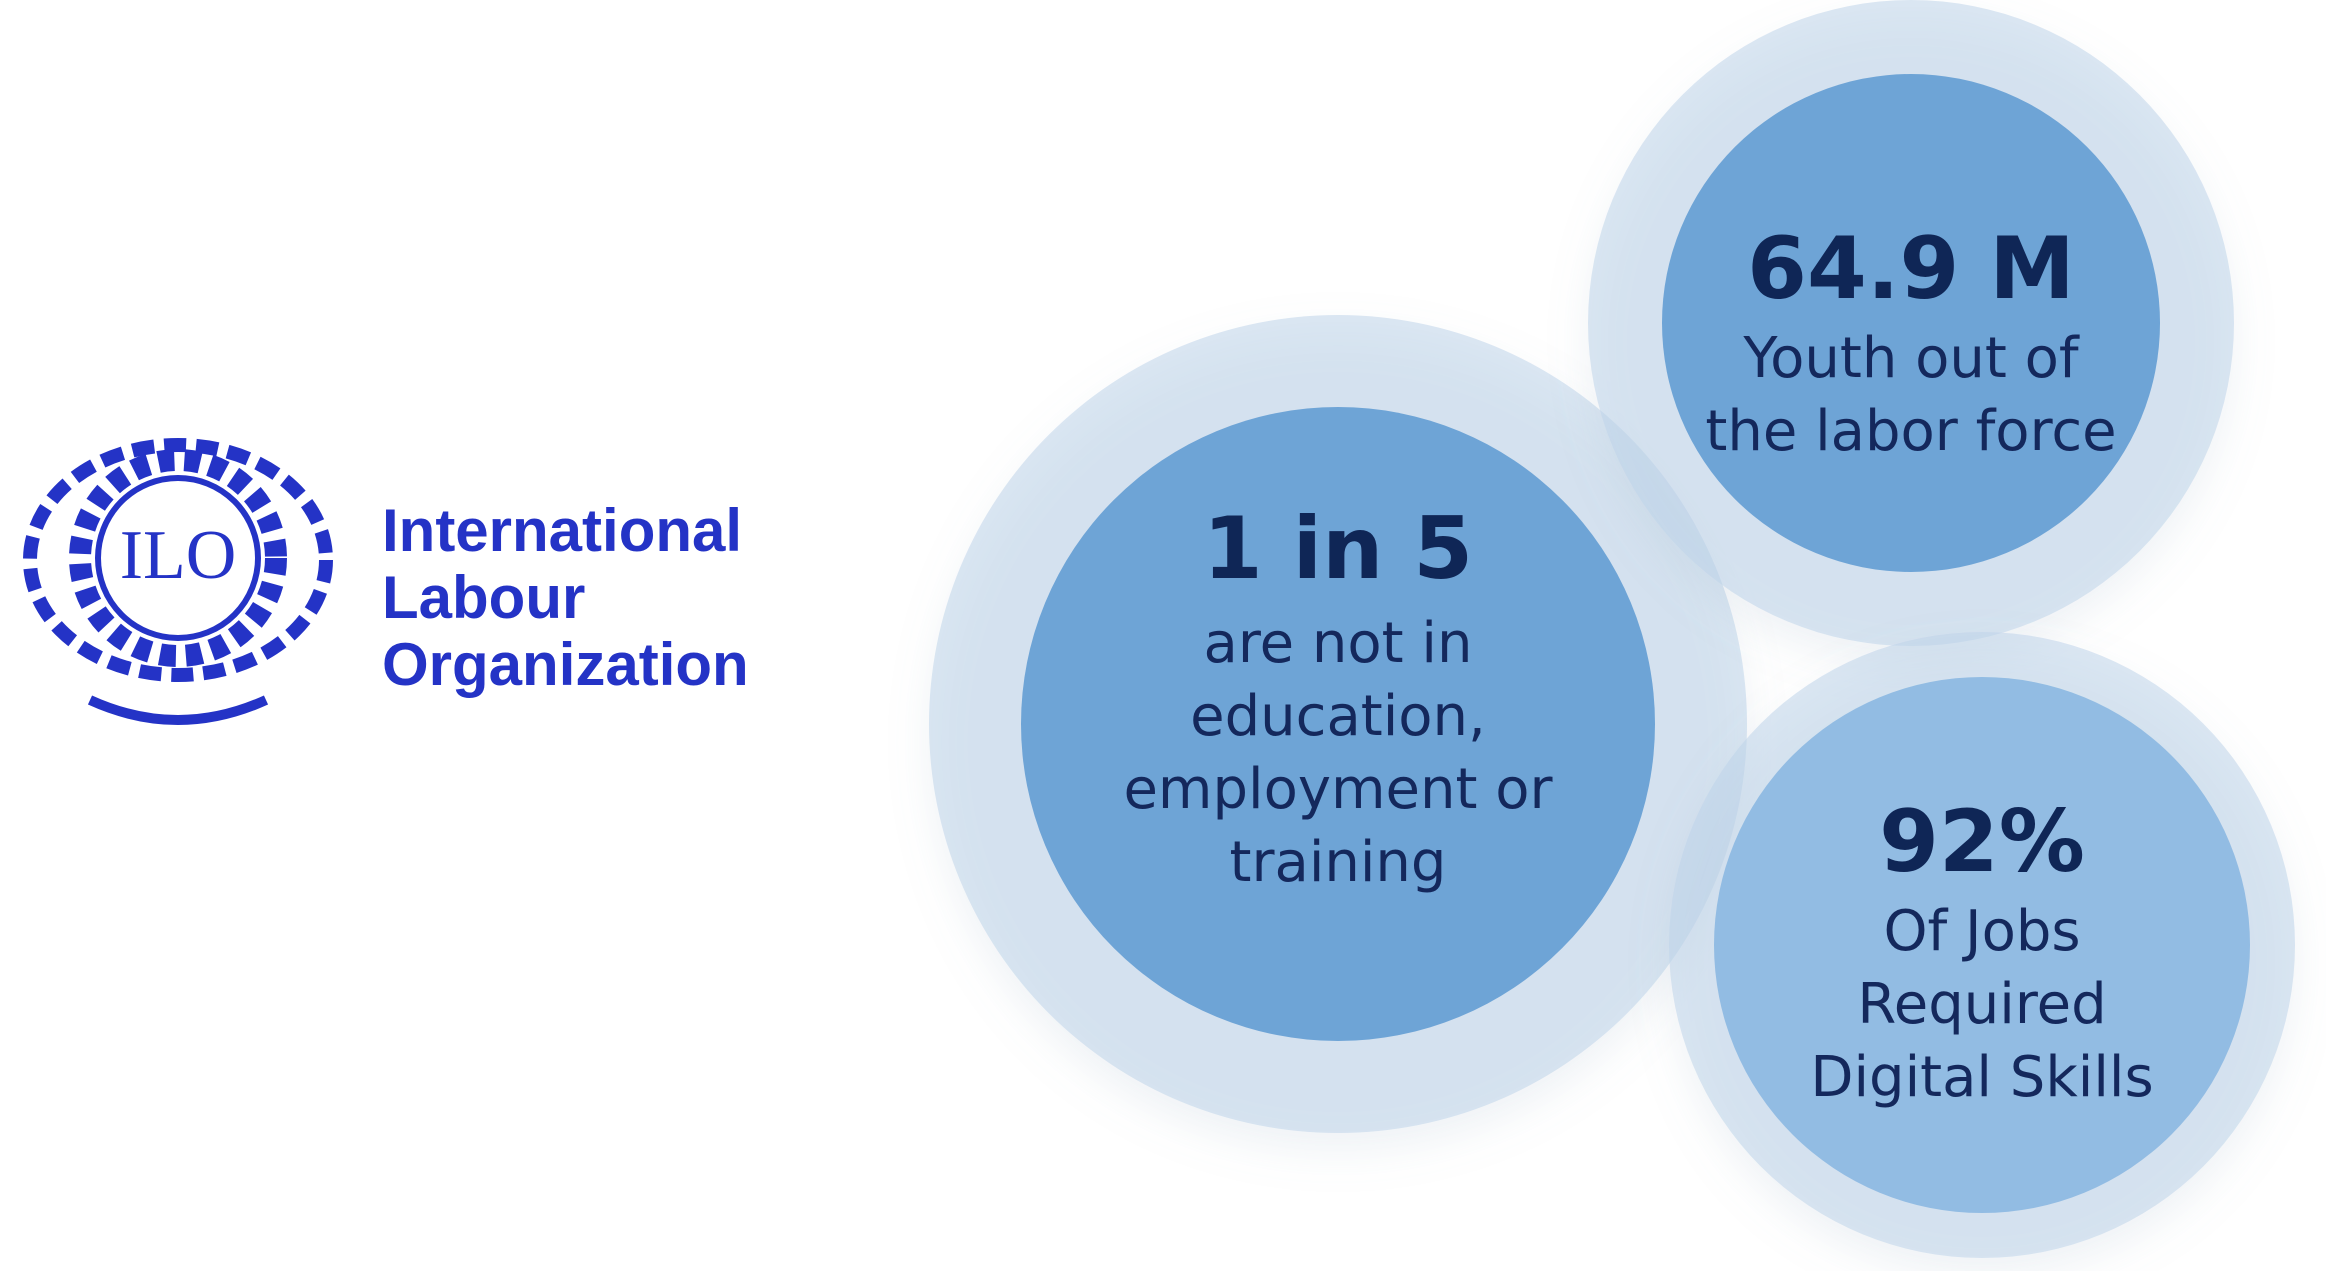  I want to click on stat-headline: 64.9 M, so click(1911, 269).